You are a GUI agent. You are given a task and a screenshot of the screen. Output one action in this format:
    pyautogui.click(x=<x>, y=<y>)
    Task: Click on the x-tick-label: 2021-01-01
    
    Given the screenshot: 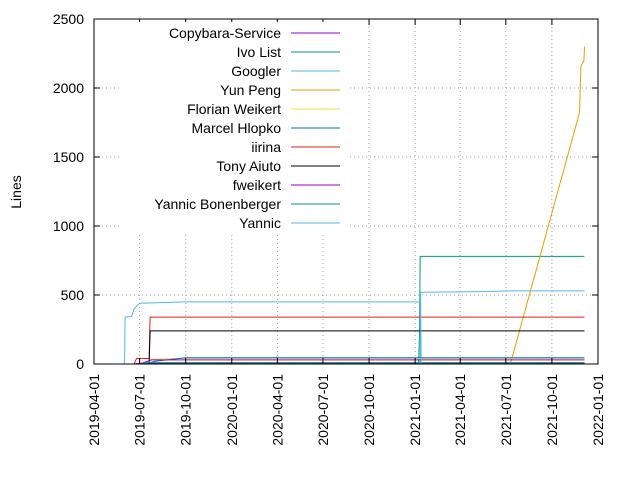 What is the action you would take?
    pyautogui.click(x=415, y=410)
    